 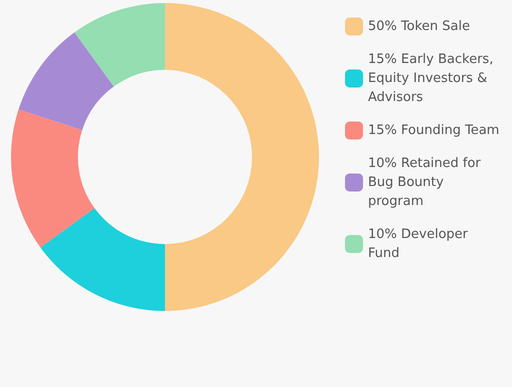 What do you see at coordinates (426, 182) in the screenshot?
I see `legend-label: 10% Retained for Bug Bounty program` at bounding box center [426, 182].